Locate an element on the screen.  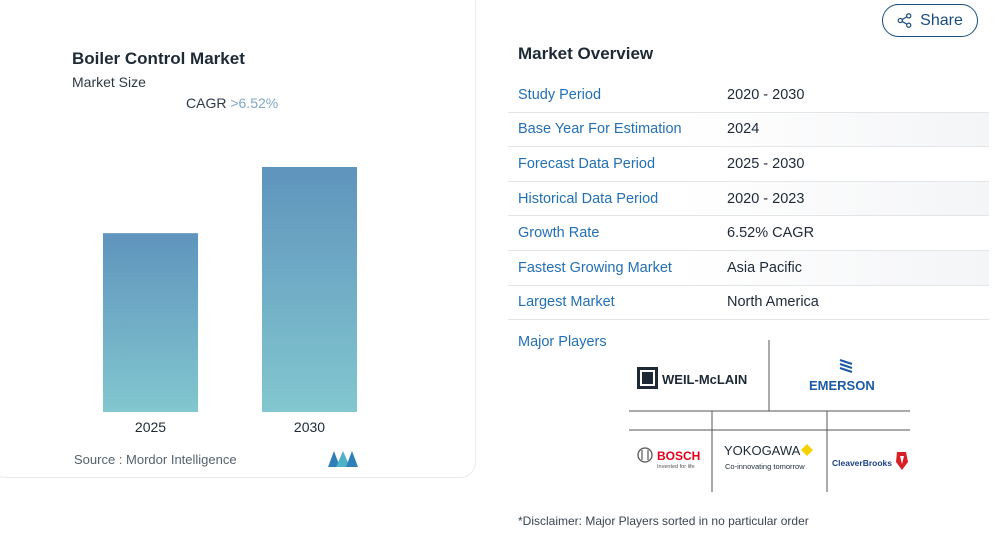
overview-row: Base Year For Estimation 2024 is located at coordinates (748, 130).